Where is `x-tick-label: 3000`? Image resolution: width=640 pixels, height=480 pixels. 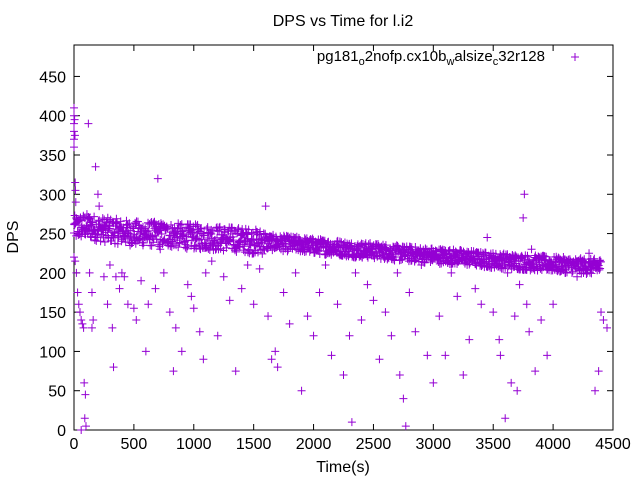
x-tick-label: 3000 is located at coordinates (434, 444).